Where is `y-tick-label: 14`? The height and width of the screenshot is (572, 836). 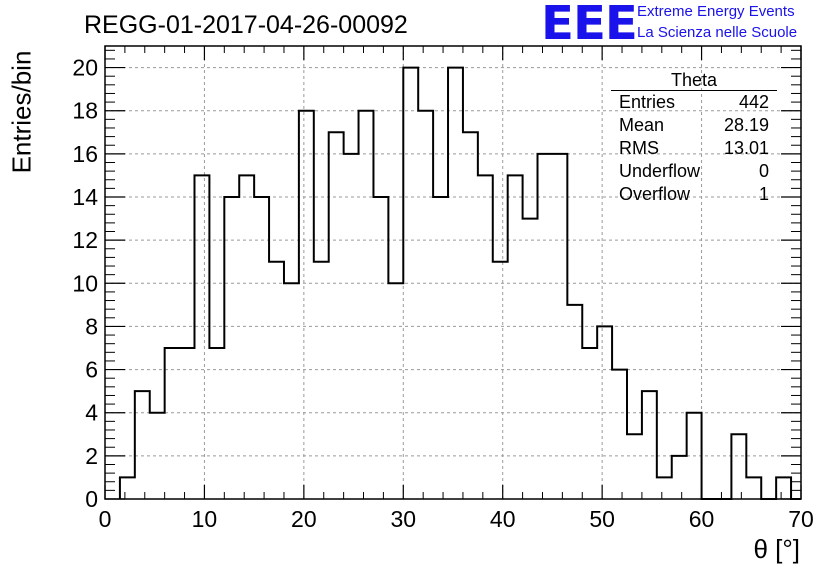
y-tick-label: 14 is located at coordinates (85, 197).